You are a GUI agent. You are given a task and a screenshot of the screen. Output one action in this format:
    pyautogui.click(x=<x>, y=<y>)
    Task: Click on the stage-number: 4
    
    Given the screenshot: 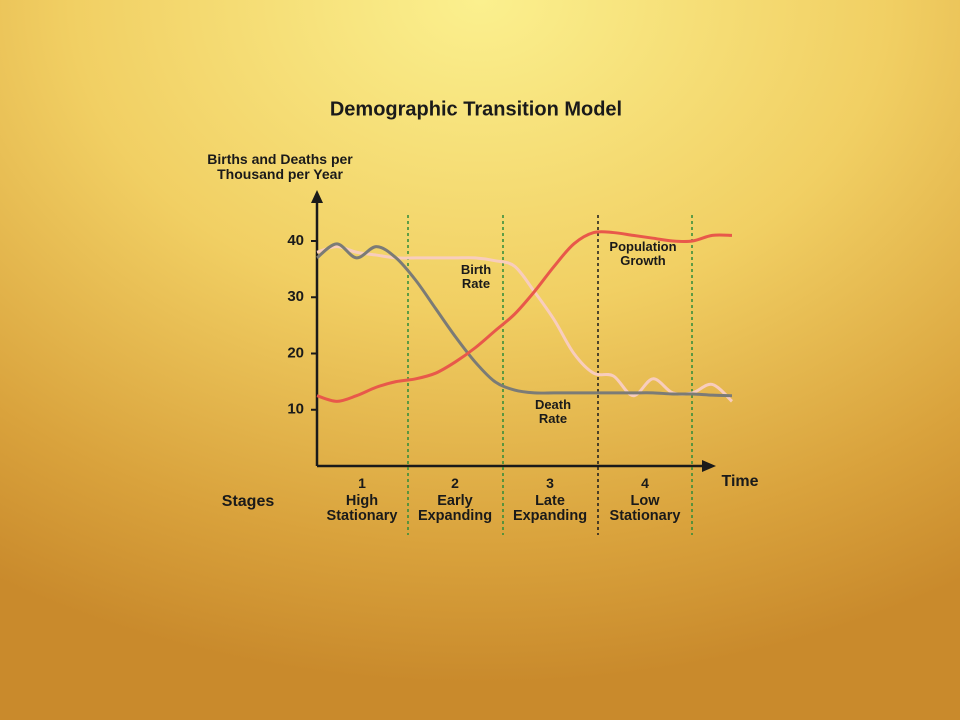 What is the action you would take?
    pyautogui.click(x=645, y=483)
    